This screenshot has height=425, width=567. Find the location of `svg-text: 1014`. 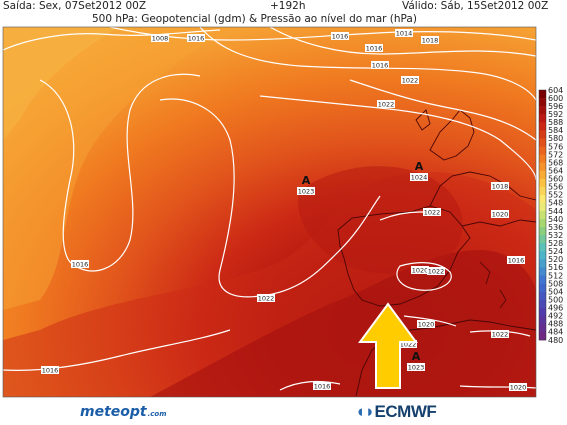

svg-text: 1014 is located at coordinates (404, 33).